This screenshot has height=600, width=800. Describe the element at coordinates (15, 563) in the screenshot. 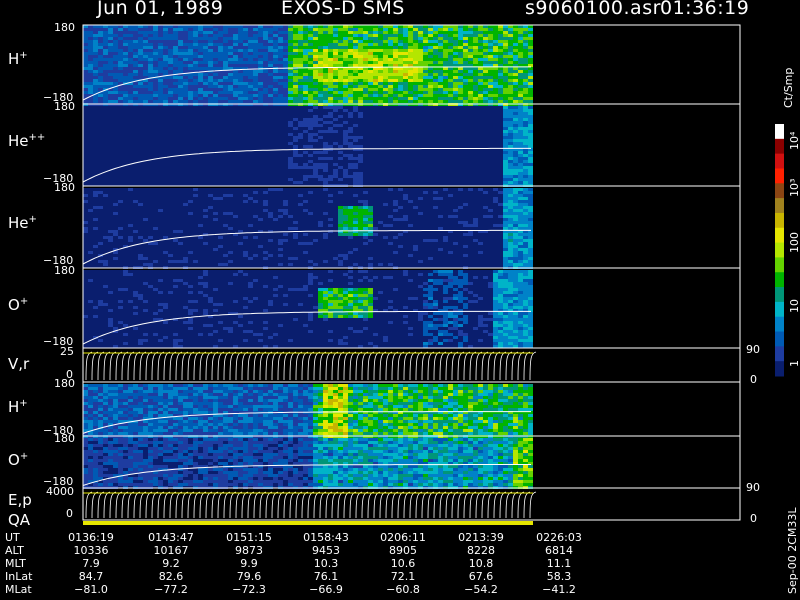

I see `info-row-label: MLT` at that location.